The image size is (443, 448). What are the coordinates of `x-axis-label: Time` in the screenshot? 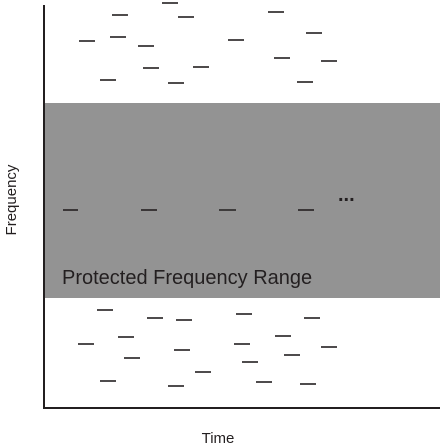 It's located at (218, 438).